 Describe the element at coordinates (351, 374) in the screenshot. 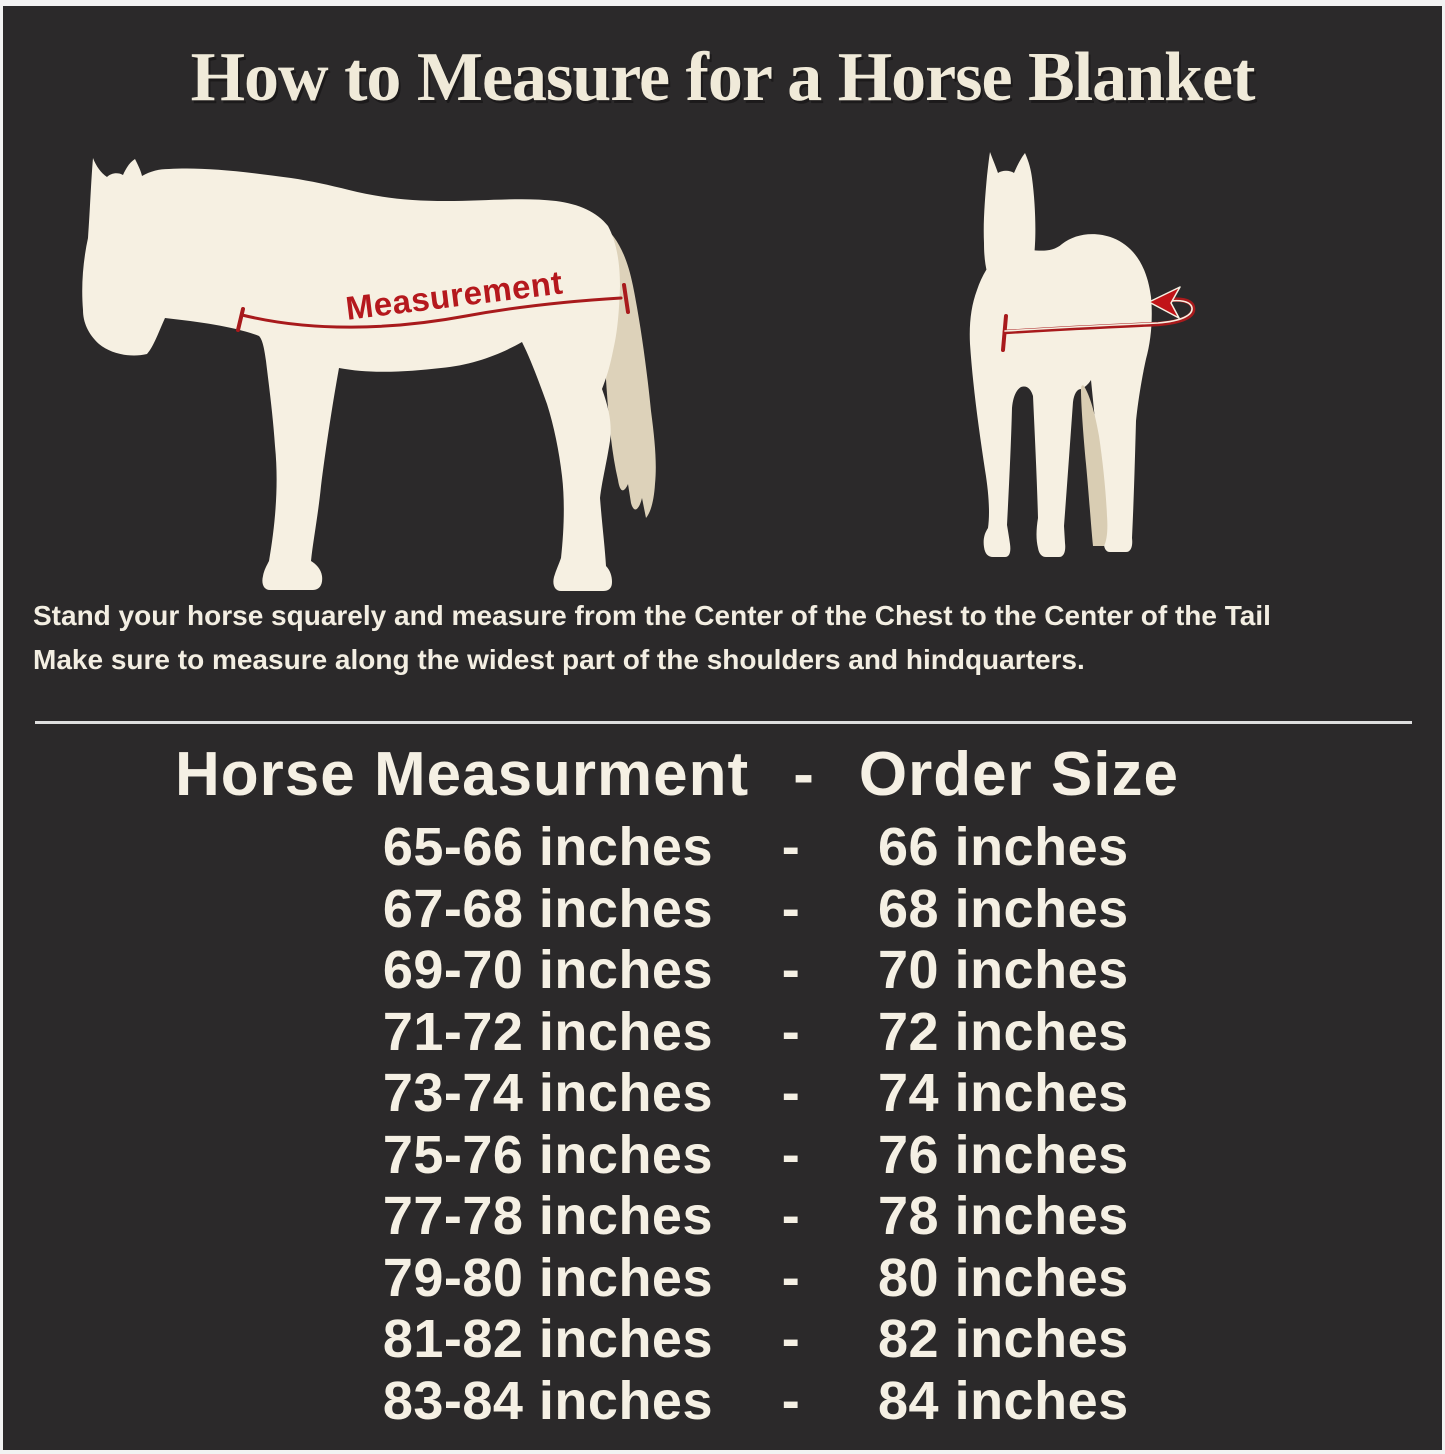

I see `horse-side-silhouette` at that location.